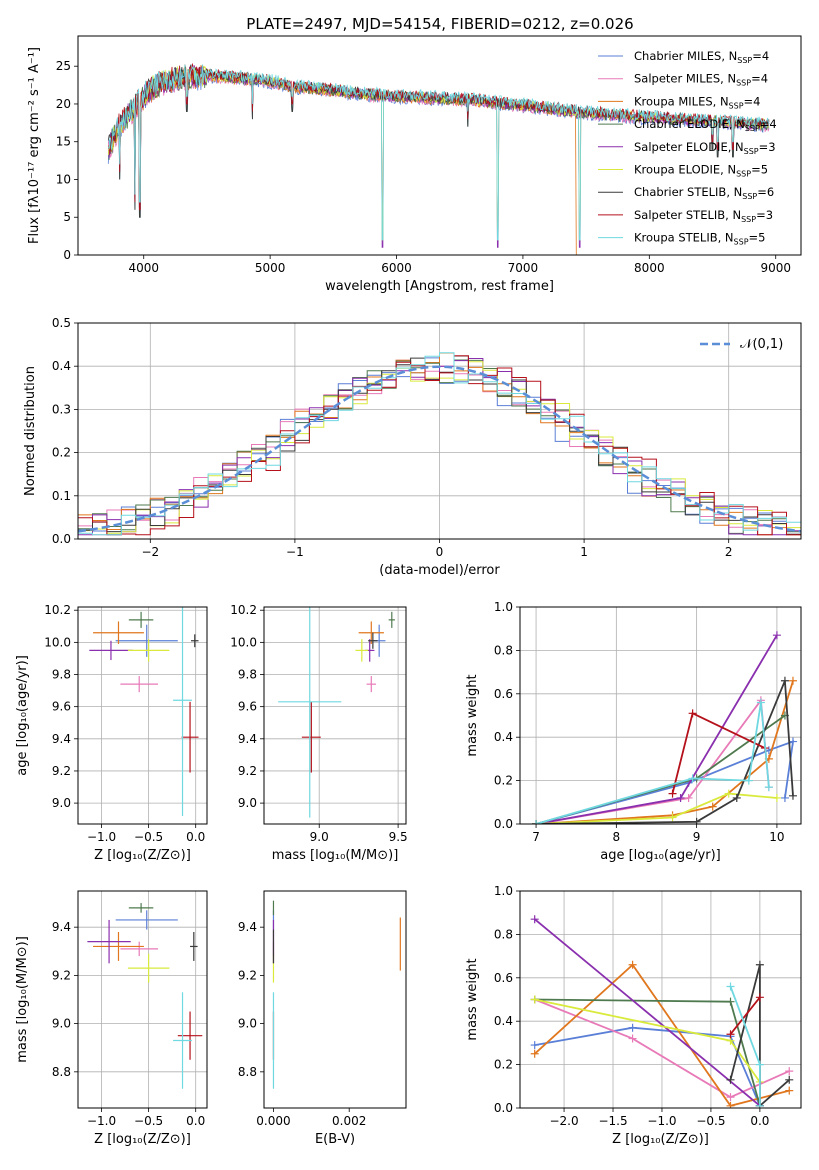 This screenshot has height=1170, width=819. I want to click on legend-name: Chabrier MILES, N, so click(685, 56).